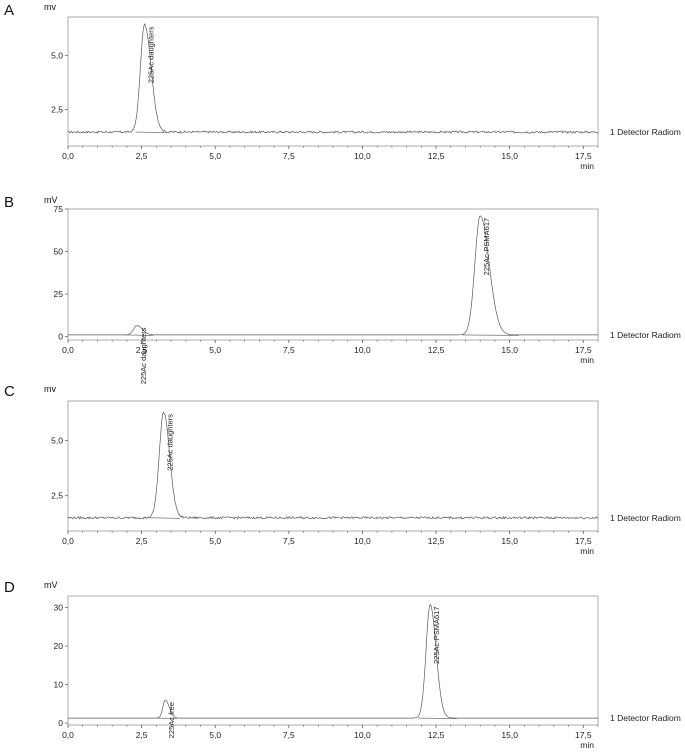 The image size is (685, 753). What do you see at coordinates (9, 391) in the screenshot?
I see `panel-letter: C` at bounding box center [9, 391].